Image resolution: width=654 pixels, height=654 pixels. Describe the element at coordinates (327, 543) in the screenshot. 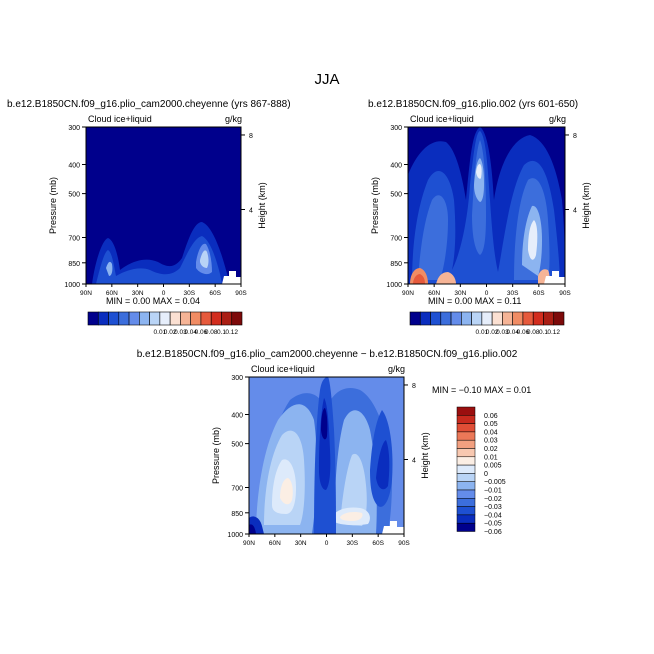

I see `panel-c-xtick-label-3: 0` at that location.